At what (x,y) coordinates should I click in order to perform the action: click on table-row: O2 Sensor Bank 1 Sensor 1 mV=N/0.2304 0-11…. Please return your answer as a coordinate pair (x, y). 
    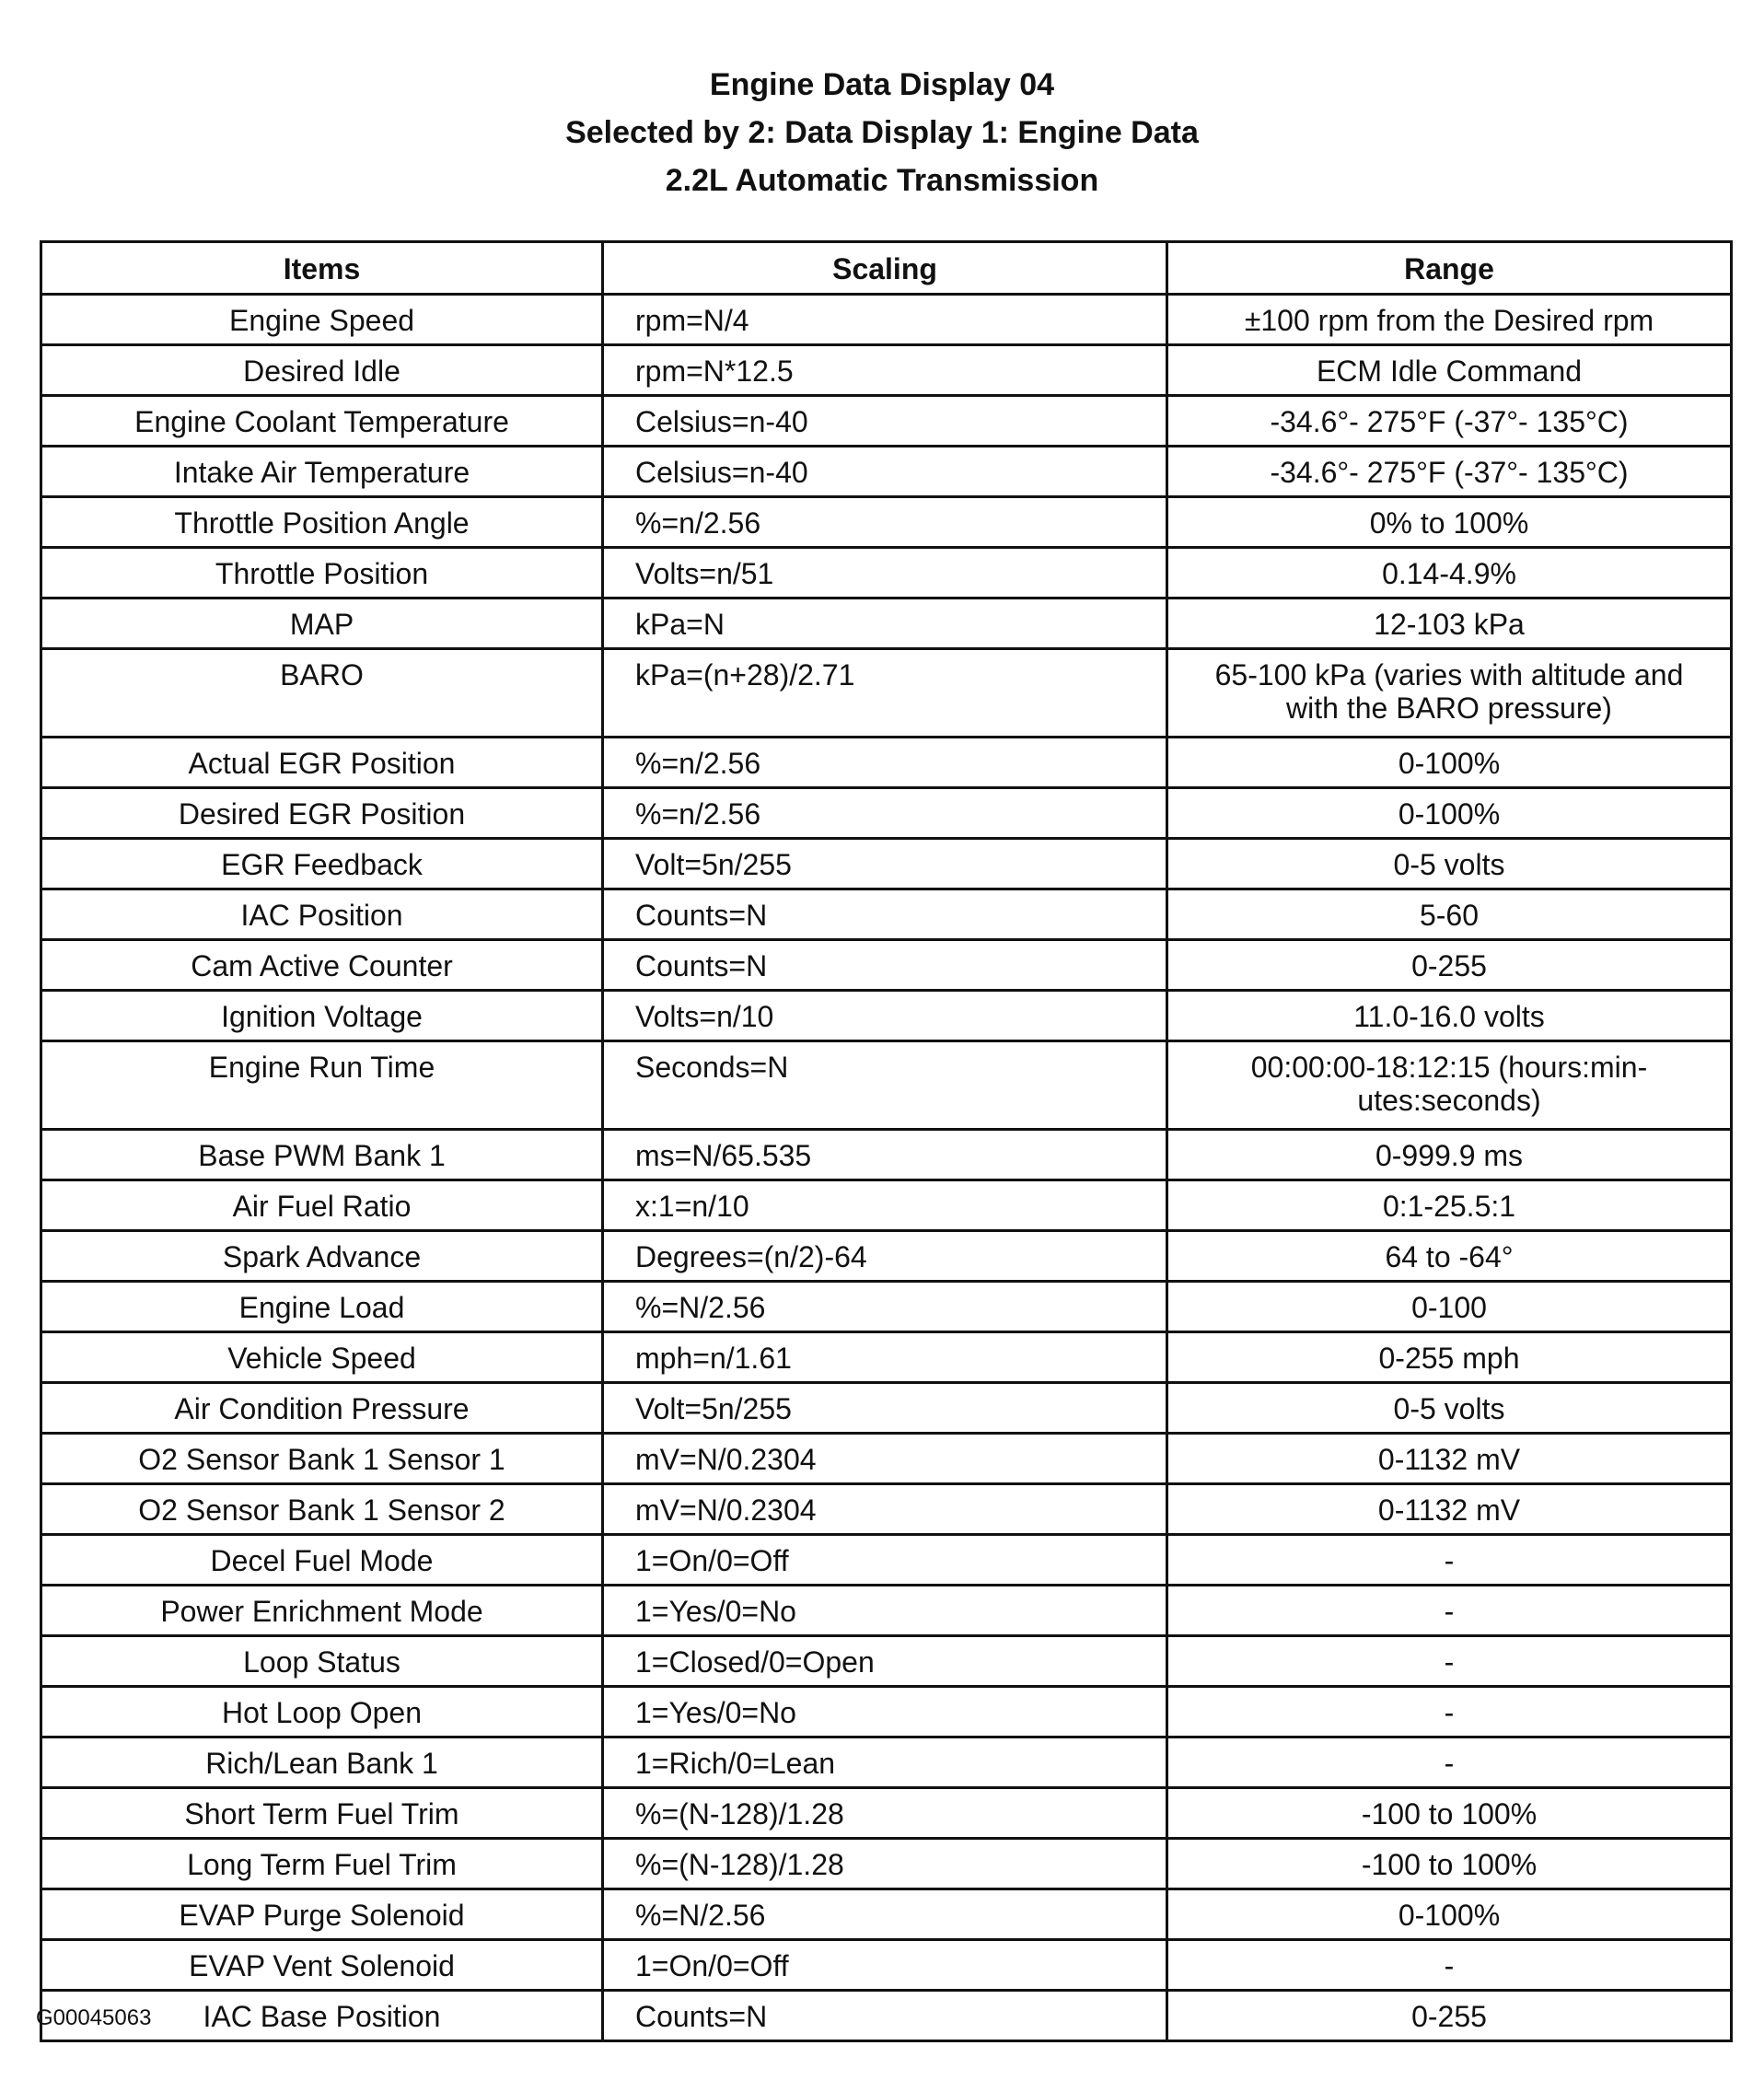
    Looking at the image, I should click on (886, 1458).